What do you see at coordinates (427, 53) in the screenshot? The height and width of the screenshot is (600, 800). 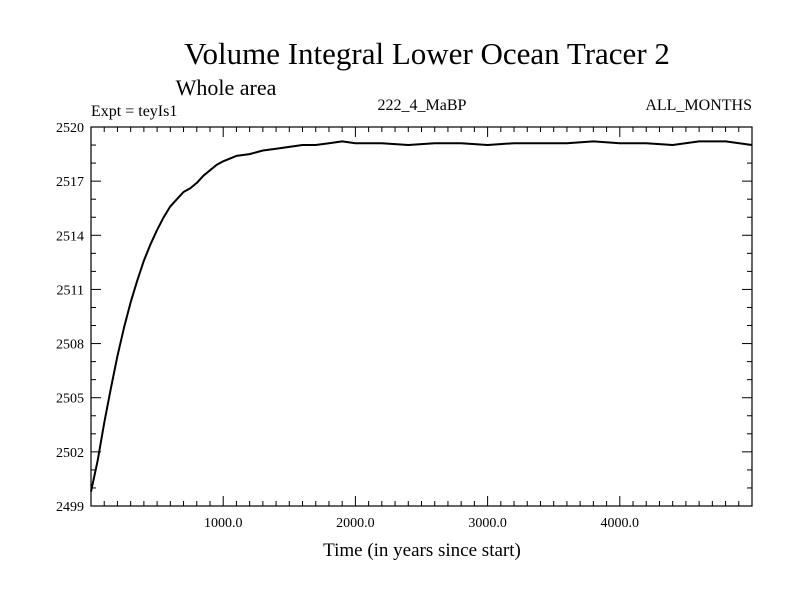 I see `chart-title: Volume Integral Lower Ocean Tracer 2` at bounding box center [427, 53].